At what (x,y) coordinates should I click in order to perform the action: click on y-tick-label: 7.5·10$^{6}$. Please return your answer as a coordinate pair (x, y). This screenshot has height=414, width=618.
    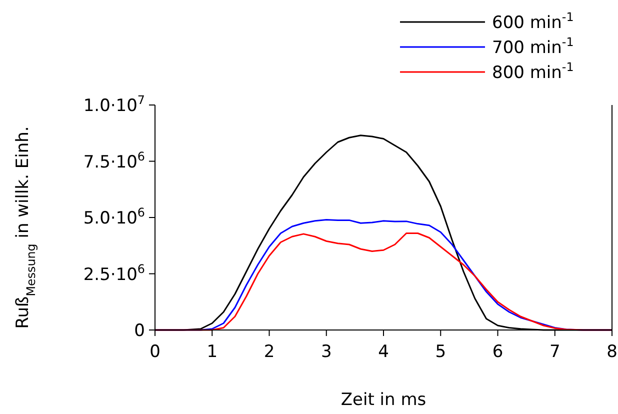
    Looking at the image, I should click on (114, 160).